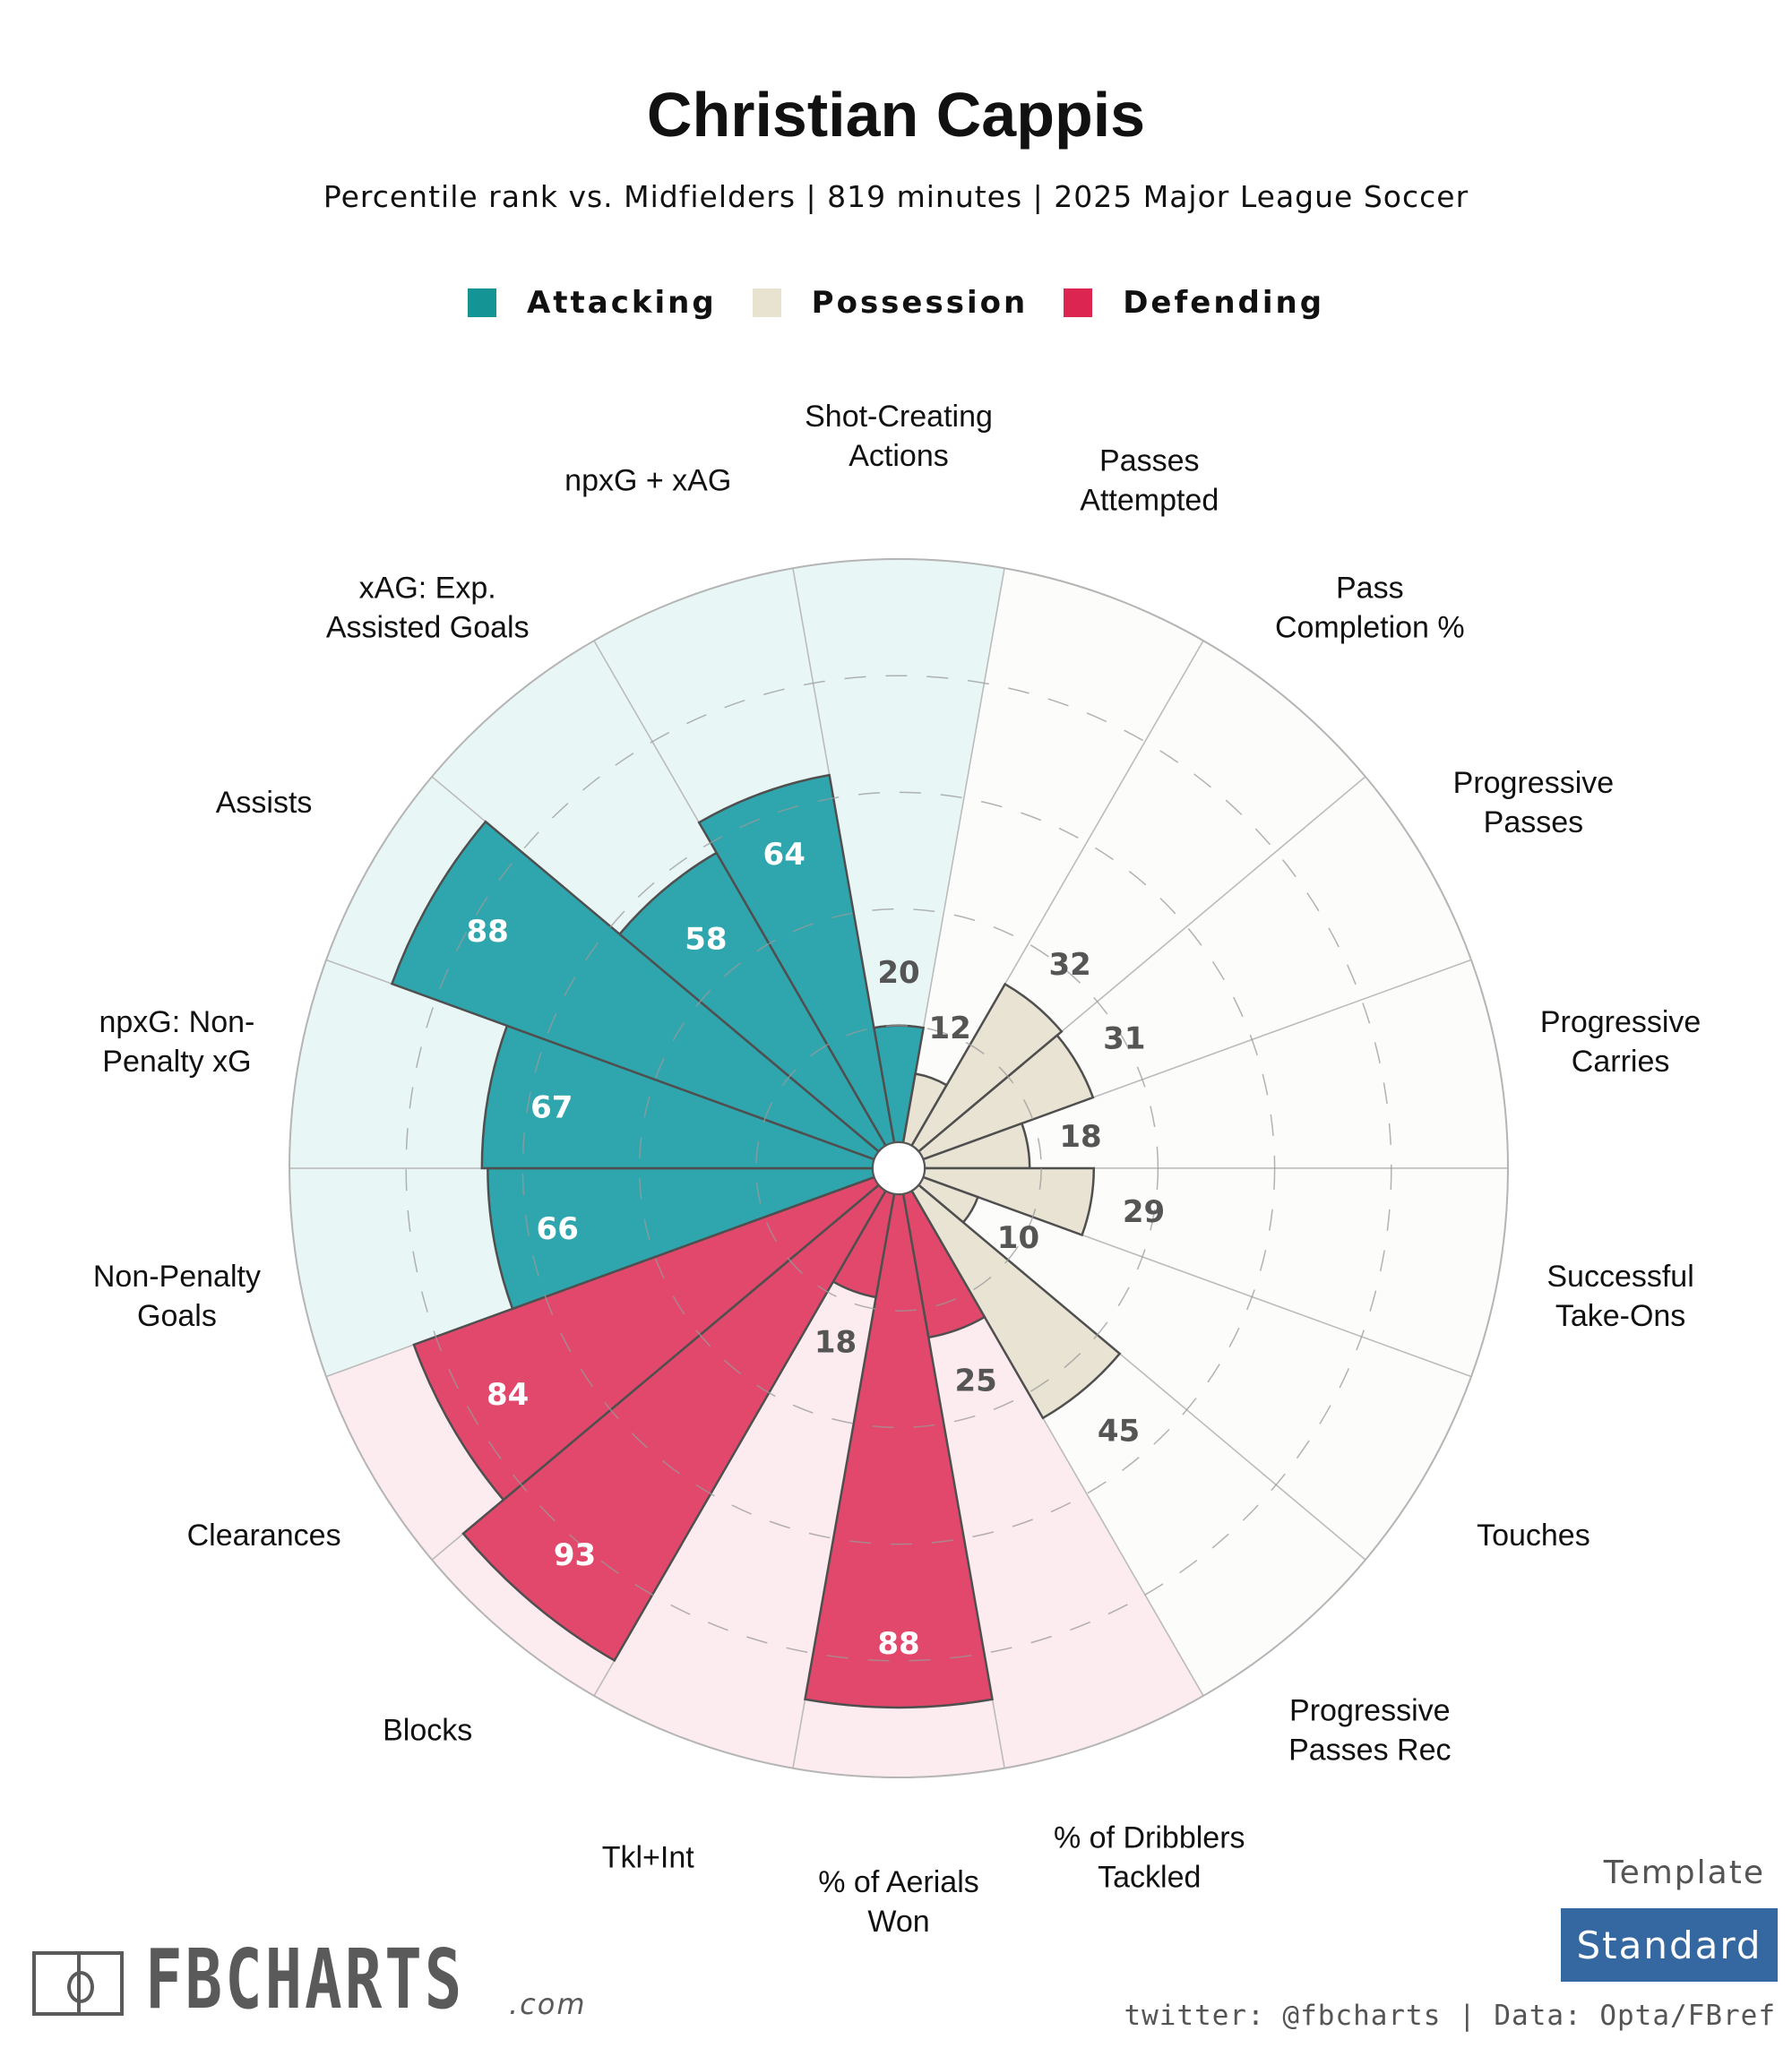  What do you see at coordinates (558, 1229) in the screenshot?
I see `value-label: 66` at bounding box center [558, 1229].